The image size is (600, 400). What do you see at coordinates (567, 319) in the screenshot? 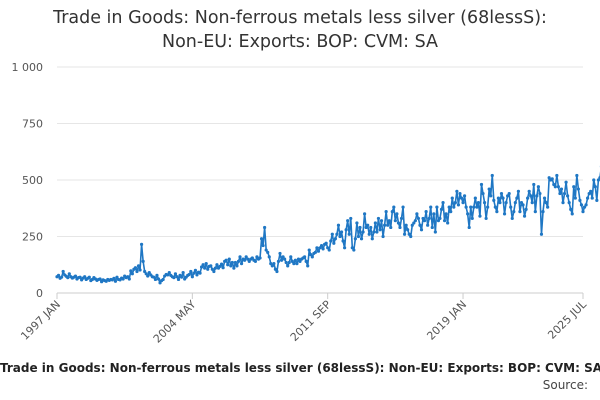
I see `x-tick-label: 2025 JUL` at bounding box center [567, 319].